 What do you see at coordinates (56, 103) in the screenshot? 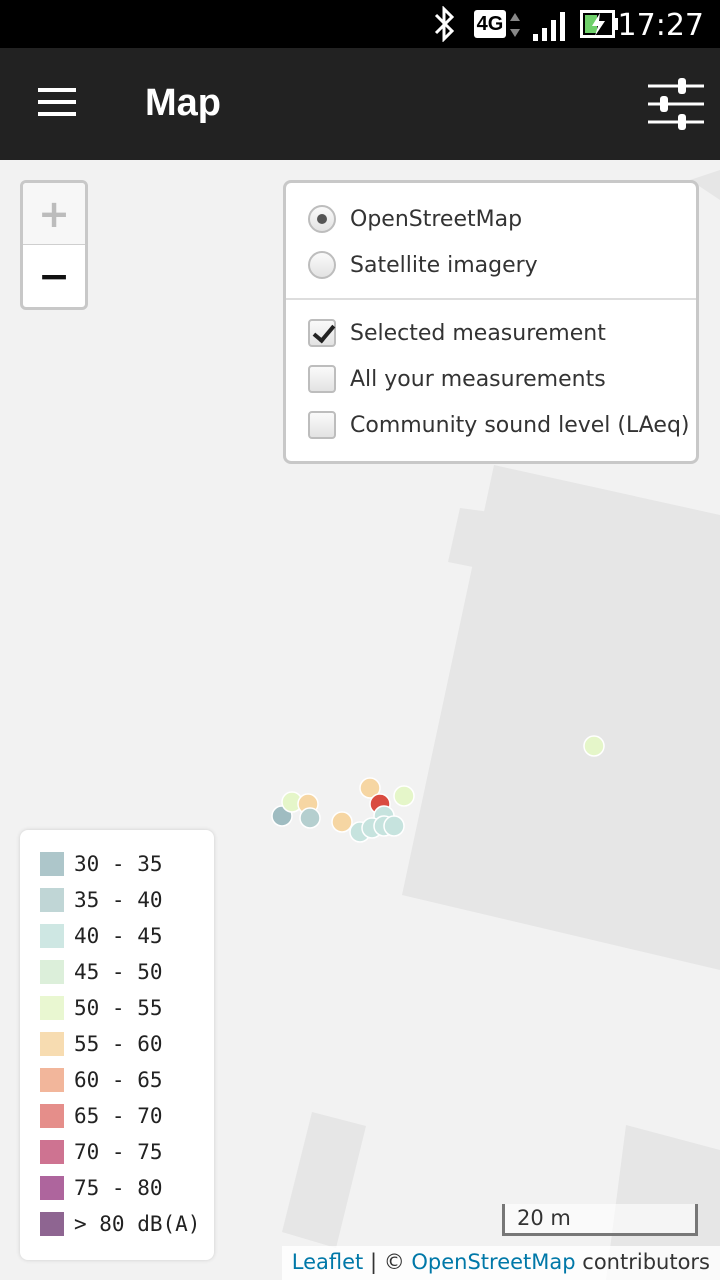
I see `hamburger-menu-icon` at bounding box center [56, 103].